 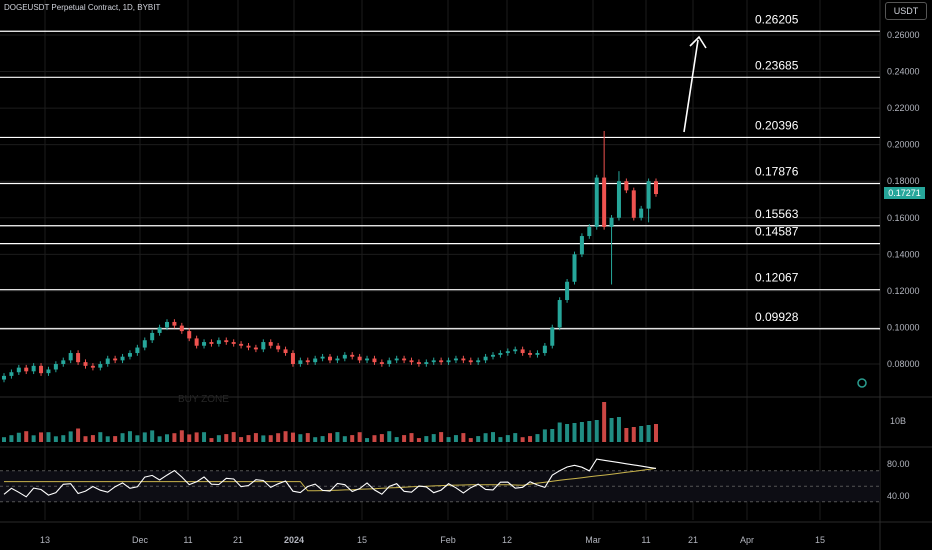 I want to click on price-tick-2: 0.22000, so click(x=903, y=108).